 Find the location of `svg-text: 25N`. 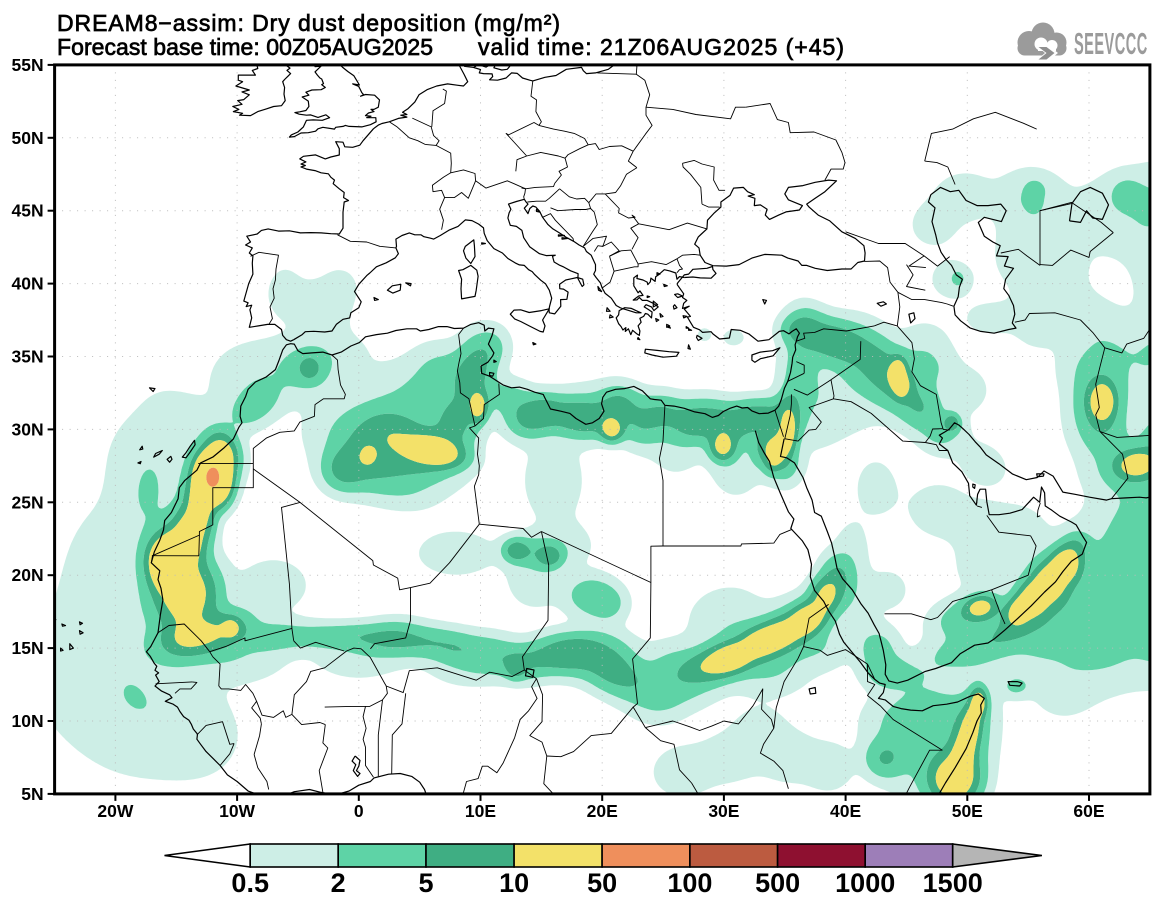

svg-text: 25N is located at coordinates (27, 502).